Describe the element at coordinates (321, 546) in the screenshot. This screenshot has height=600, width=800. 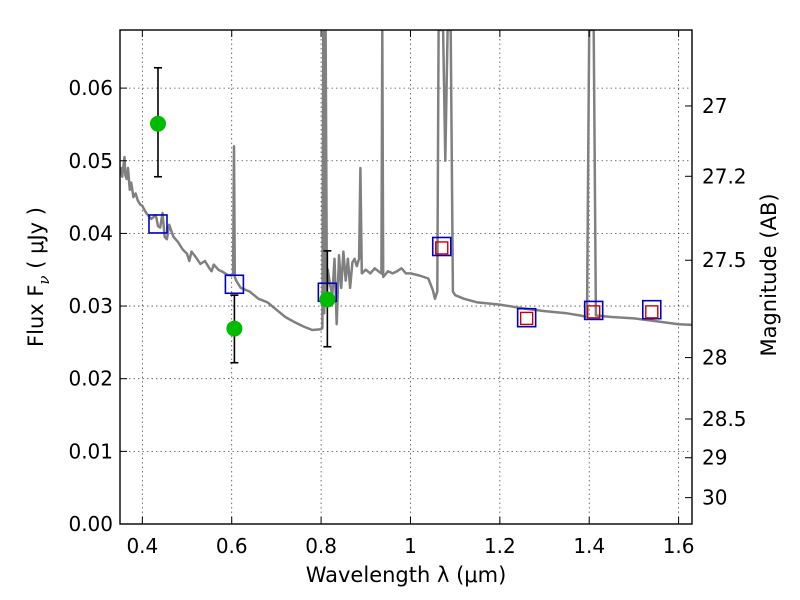
I see `x-tick-label: 0.8` at that location.